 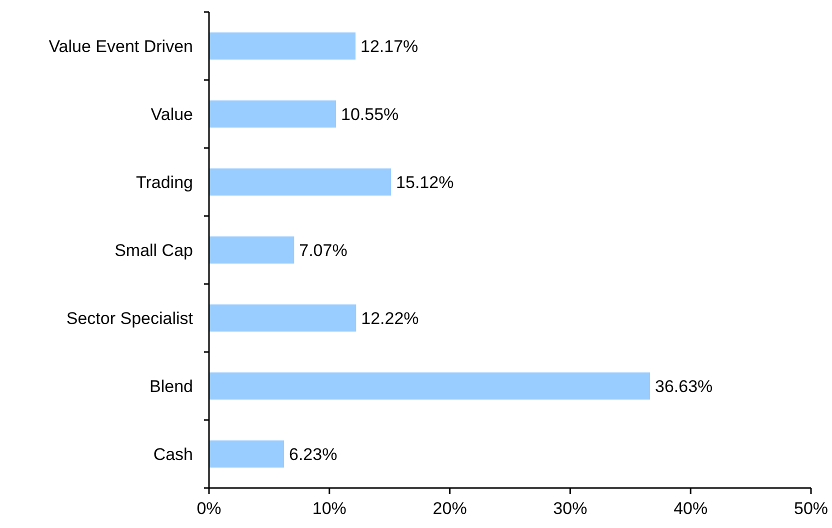 What do you see at coordinates (691, 508) in the screenshot?
I see `x-tick-label: 40%` at bounding box center [691, 508].